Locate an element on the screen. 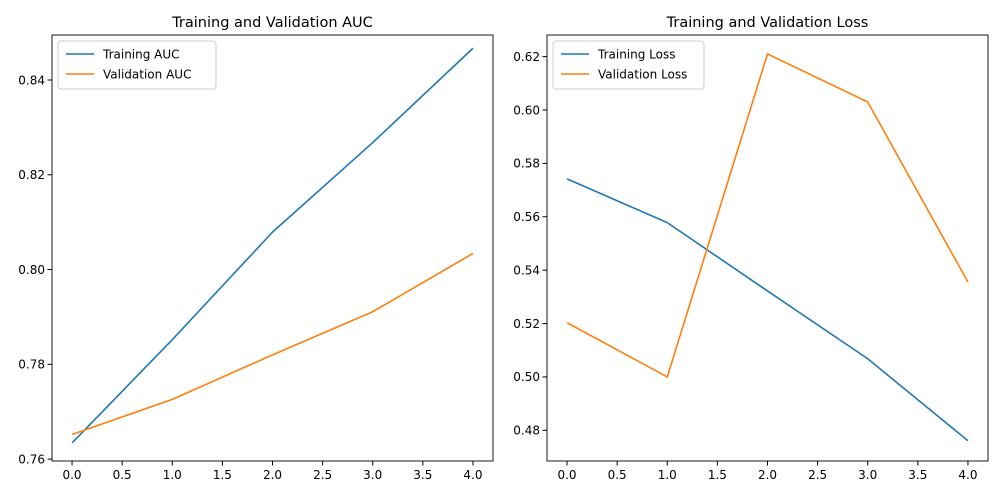 This screenshot has height=500, width=1000. auc-x-tick-label: 1.5 is located at coordinates (222, 475).